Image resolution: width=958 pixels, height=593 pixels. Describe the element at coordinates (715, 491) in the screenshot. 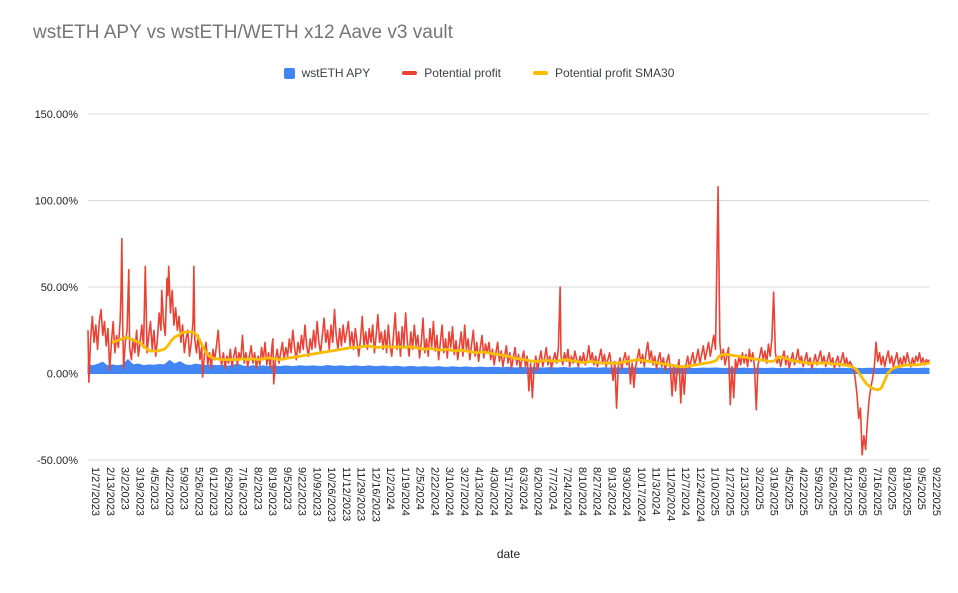

I see `x-axis-tick-label: 1/10/2025` at that location.